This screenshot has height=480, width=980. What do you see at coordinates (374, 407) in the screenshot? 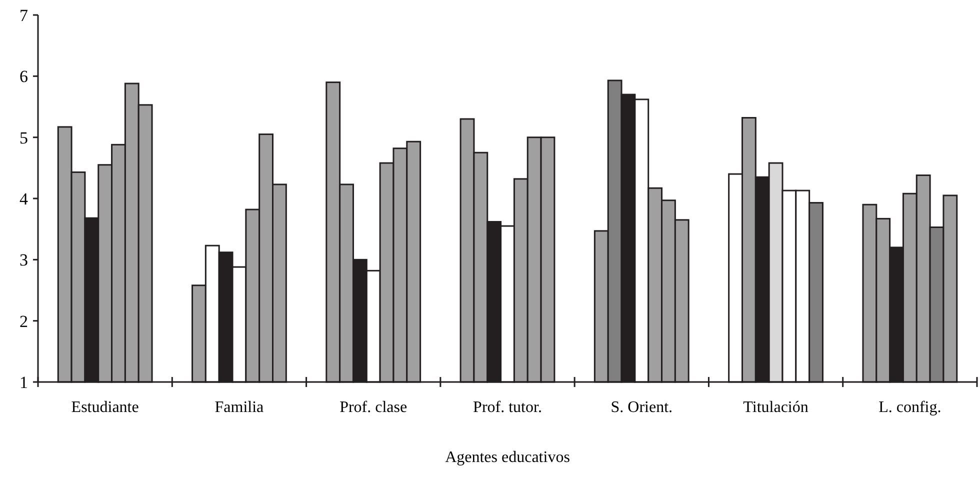
I see `x-tick-label: Prof. clase` at bounding box center [374, 407].